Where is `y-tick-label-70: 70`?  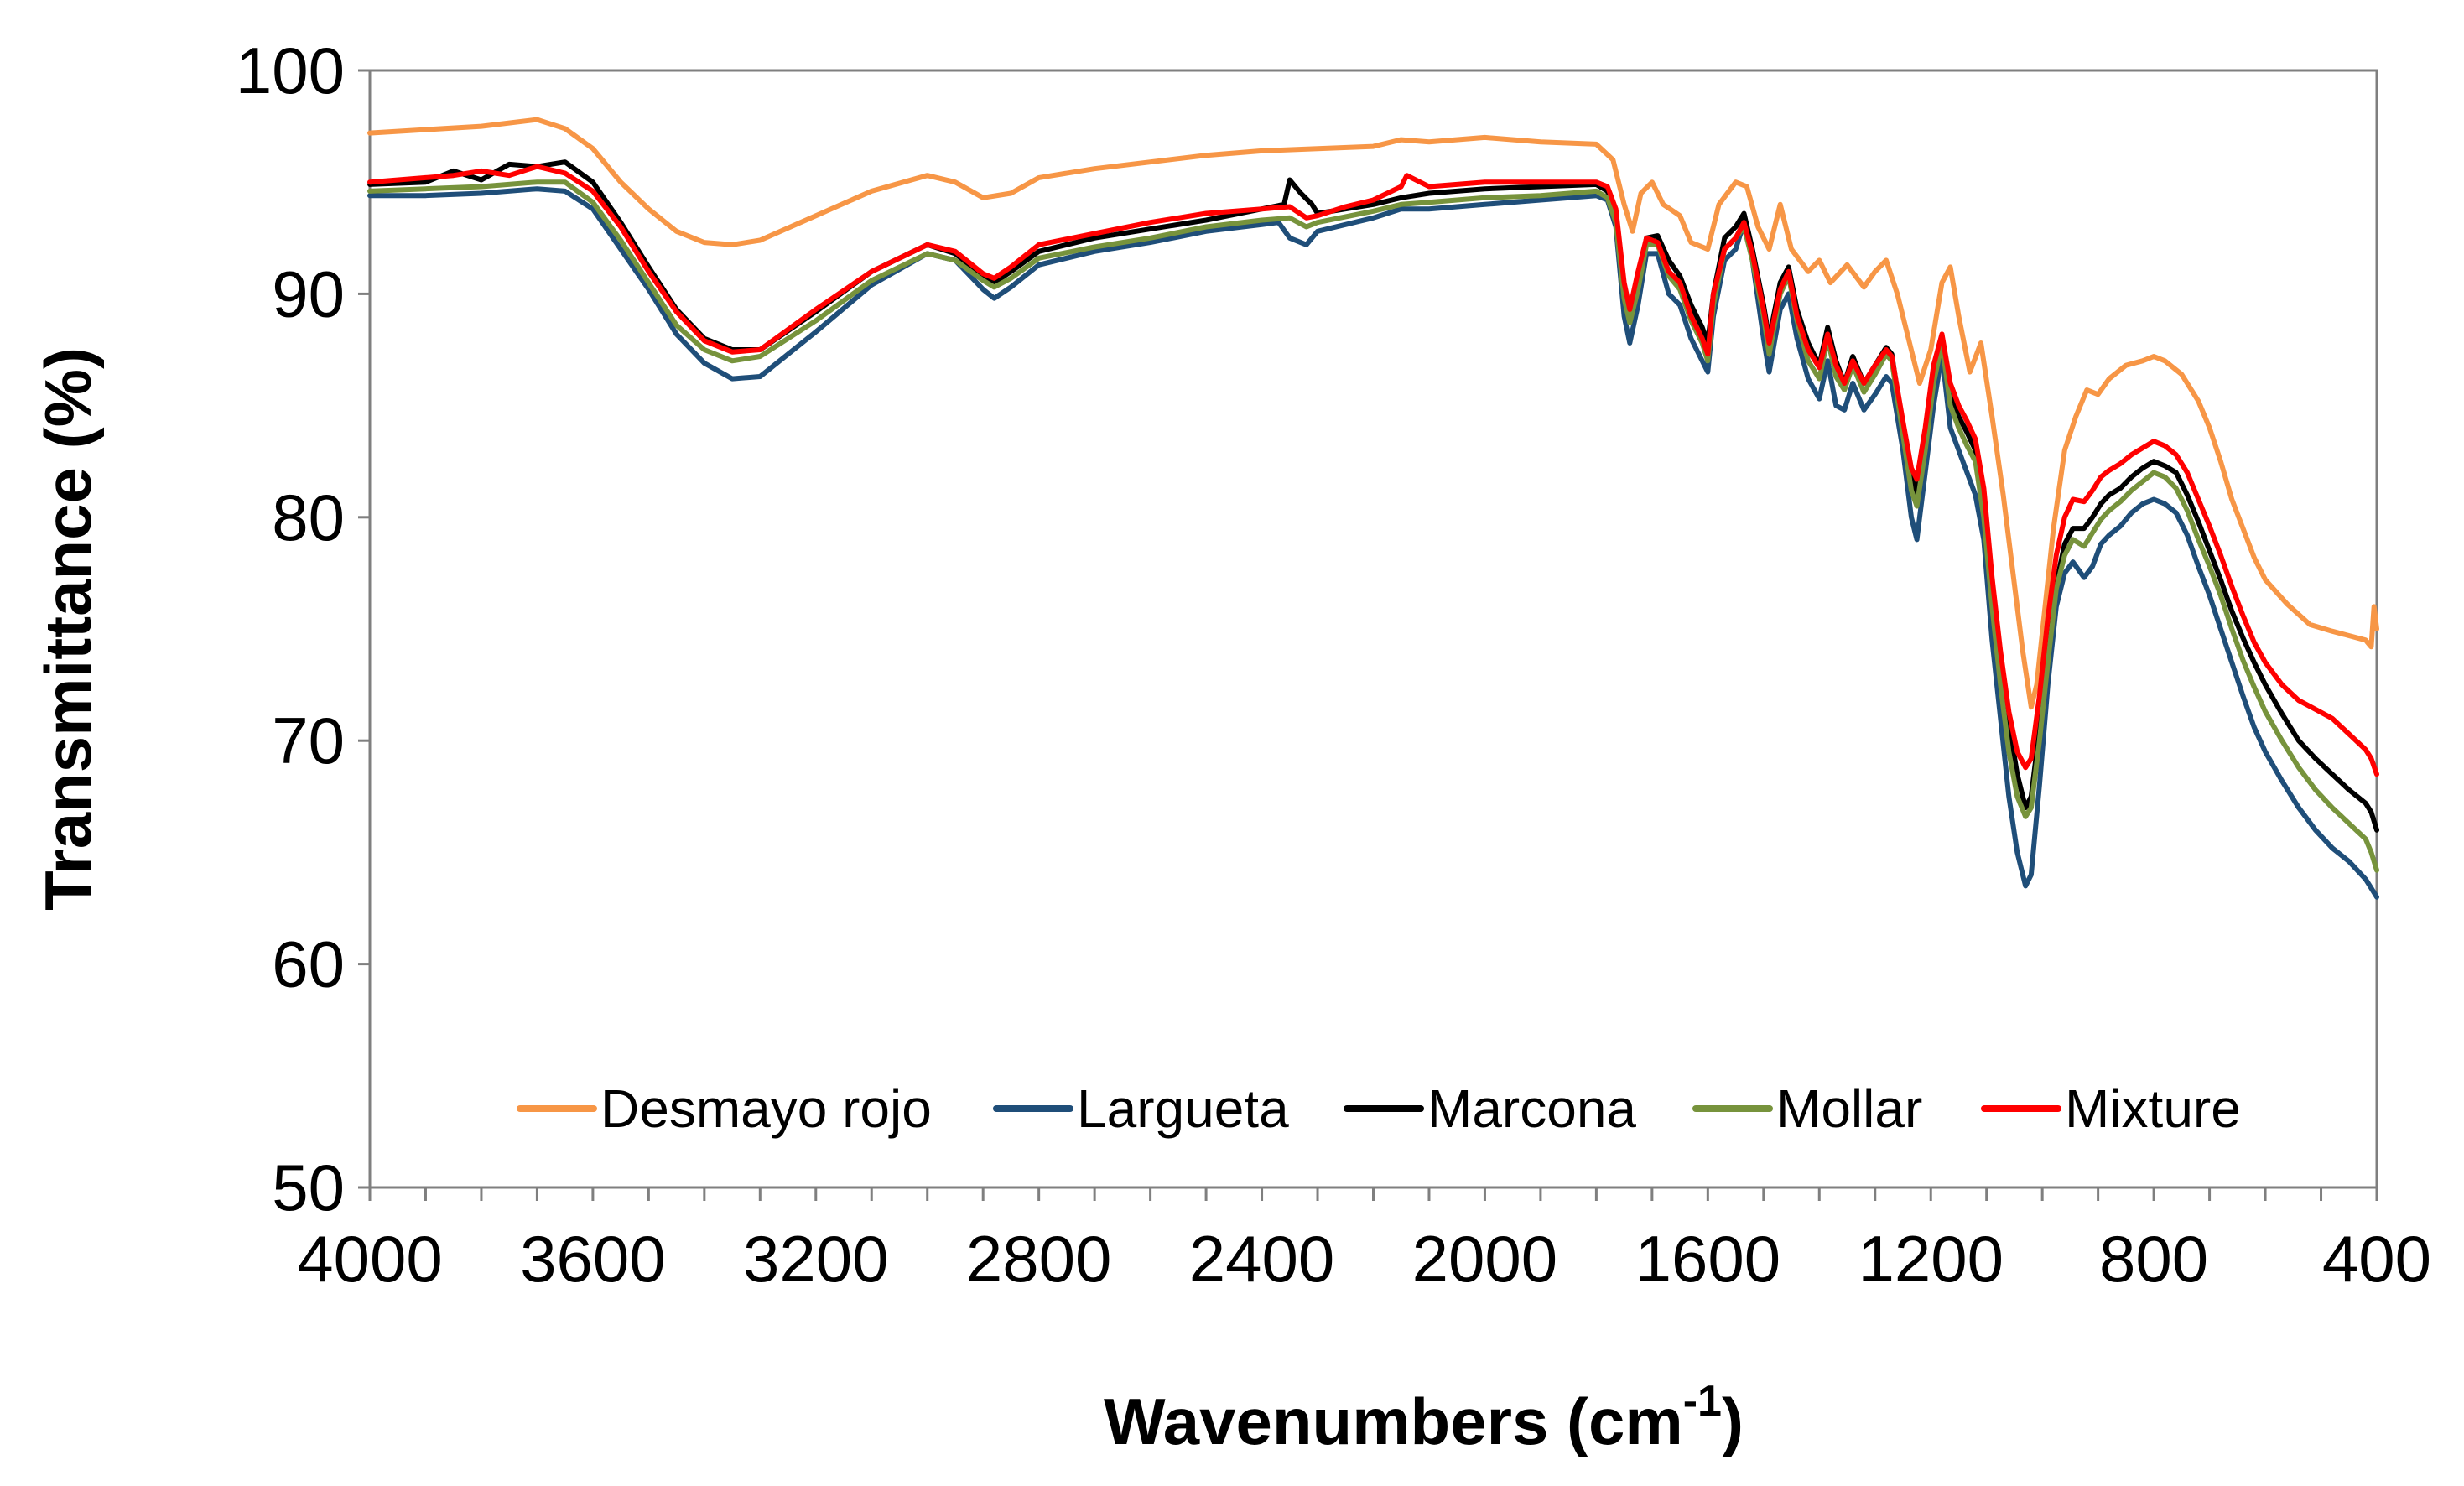 y-tick-label-70: 70 is located at coordinates (308, 740).